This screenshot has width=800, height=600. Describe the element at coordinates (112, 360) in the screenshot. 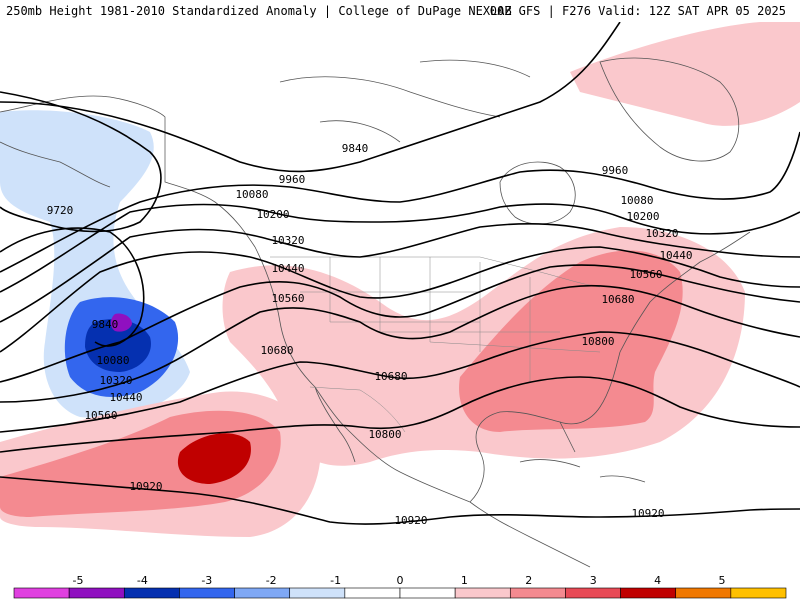

I see `contour-label-10080-west: 10080` at that location.